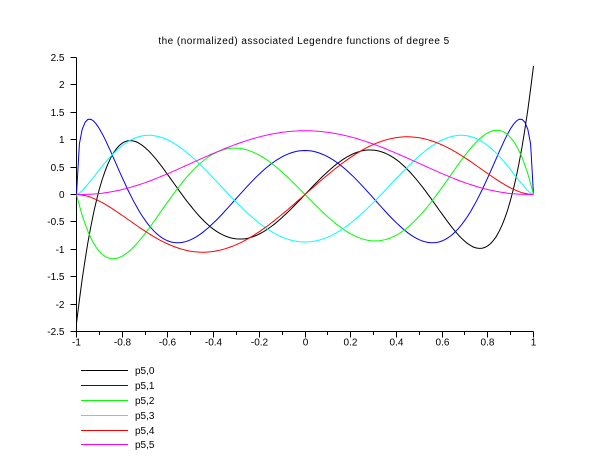 This screenshot has height=465, width=610. Describe the element at coordinates (56, 277) in the screenshot. I see `svg-text: -1.5` at that location.